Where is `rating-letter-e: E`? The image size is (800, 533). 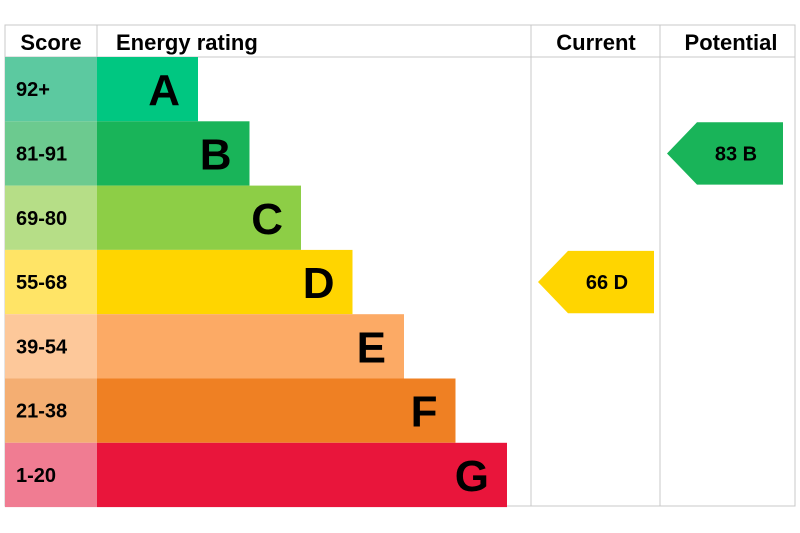 rating-letter-e: E is located at coordinates (371, 347).